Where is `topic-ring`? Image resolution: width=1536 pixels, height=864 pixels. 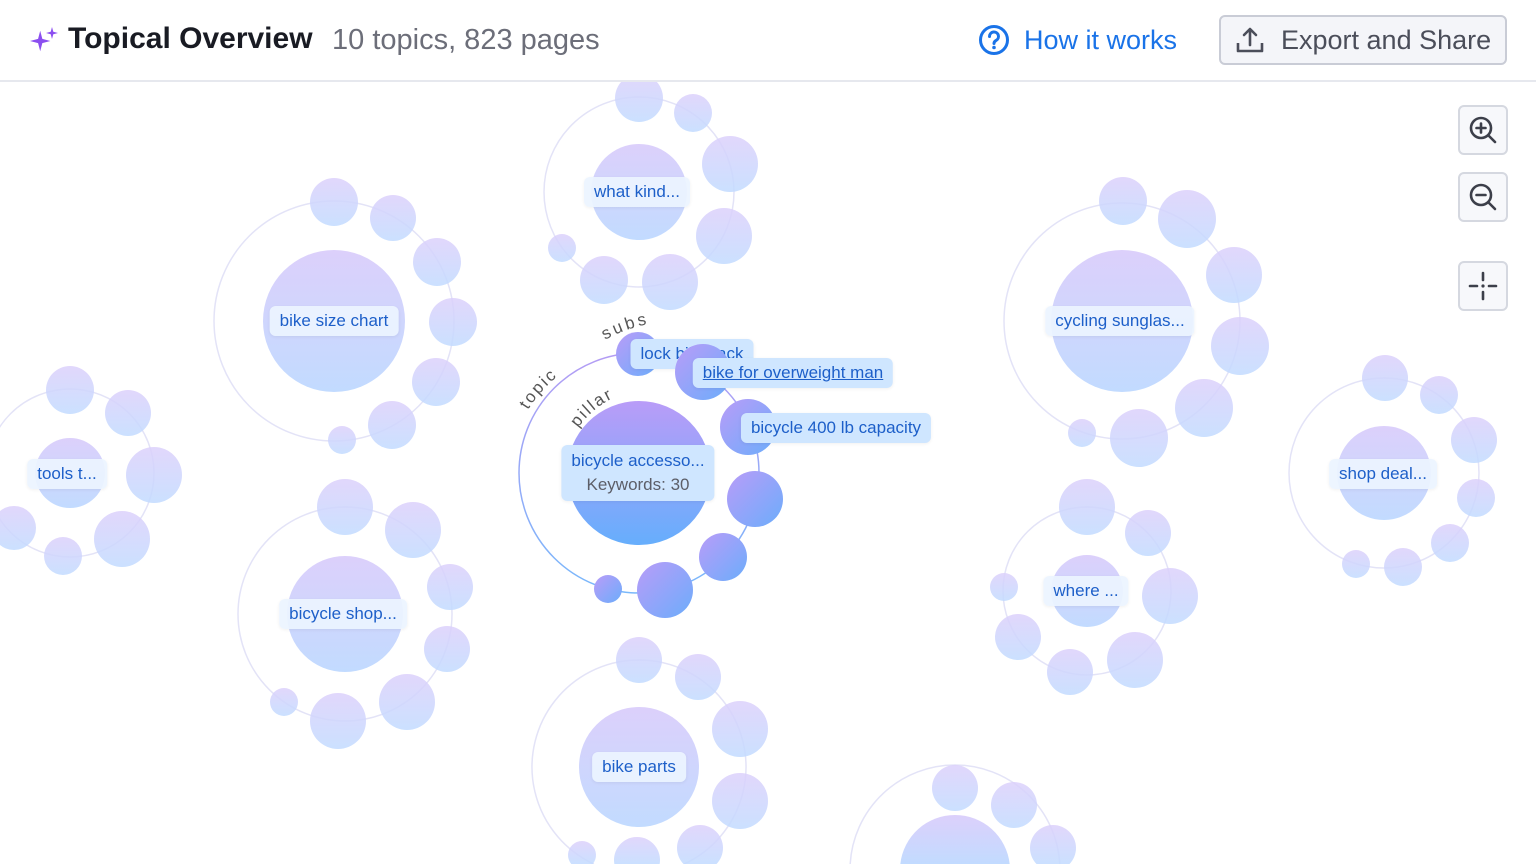
topic-ring is located at coordinates (955, 814).